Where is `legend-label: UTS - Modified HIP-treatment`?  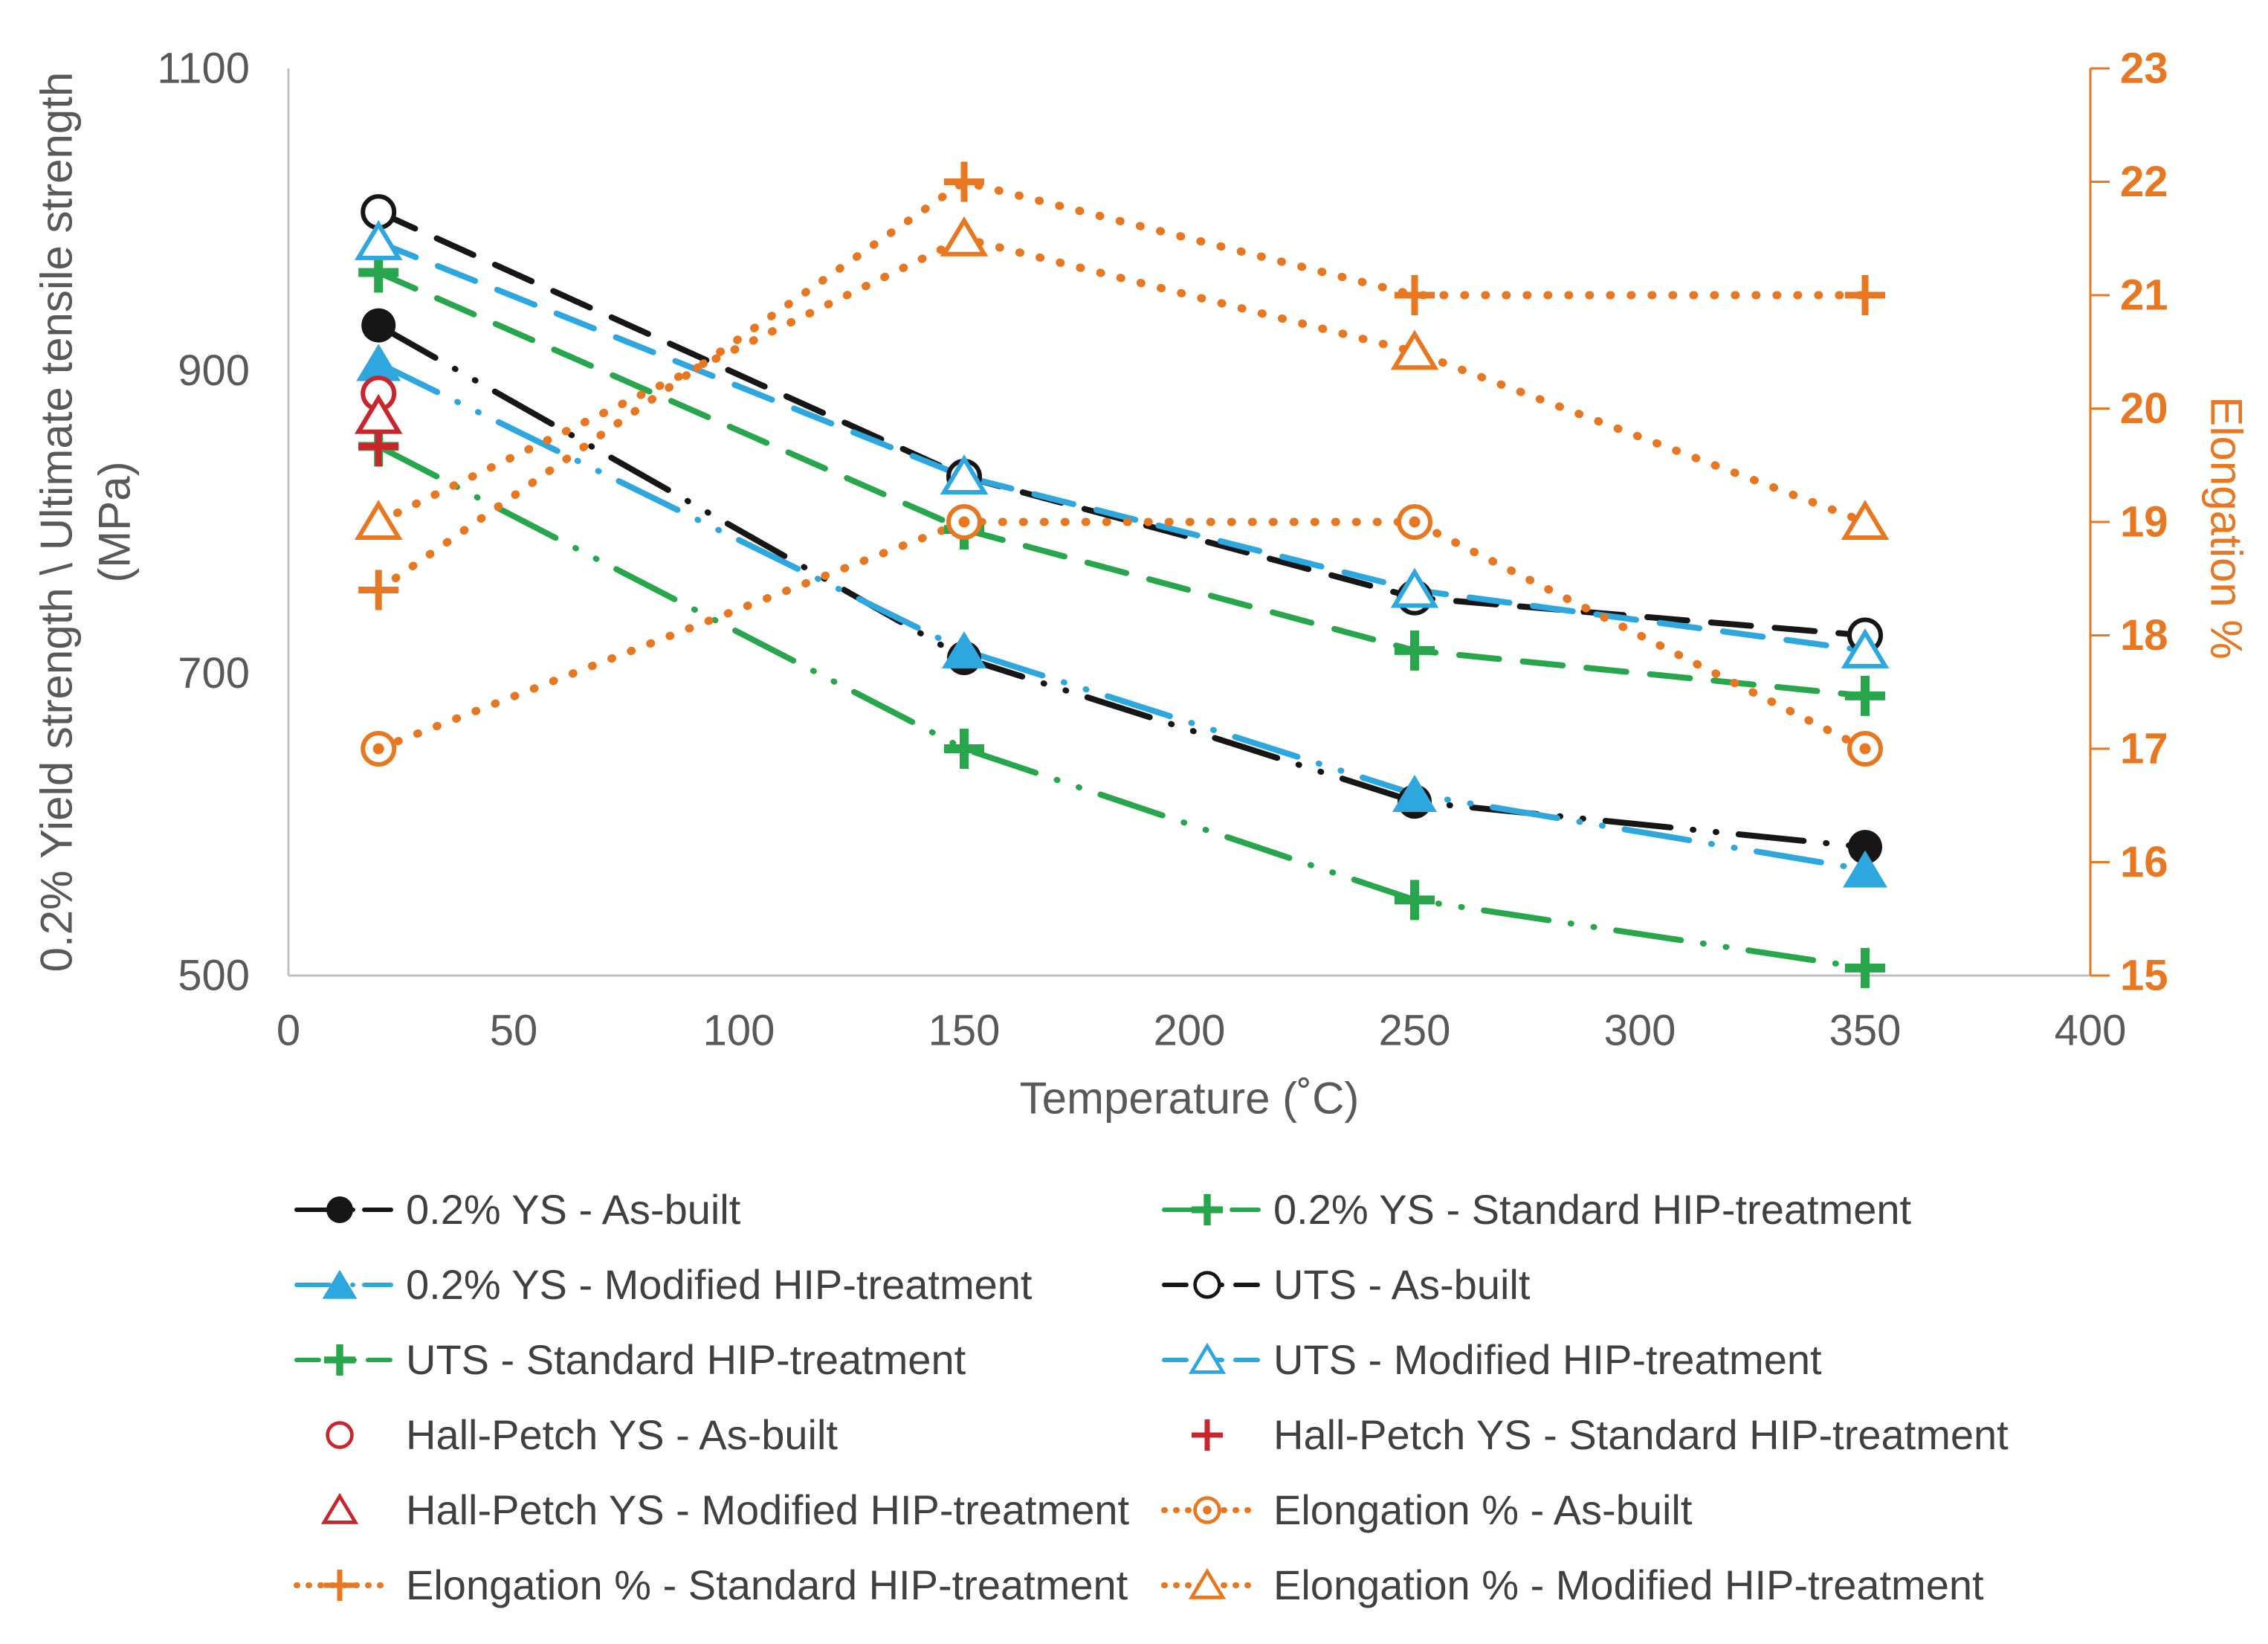
legend-label: UTS - Modified HIP-treatment is located at coordinates (1548, 1359).